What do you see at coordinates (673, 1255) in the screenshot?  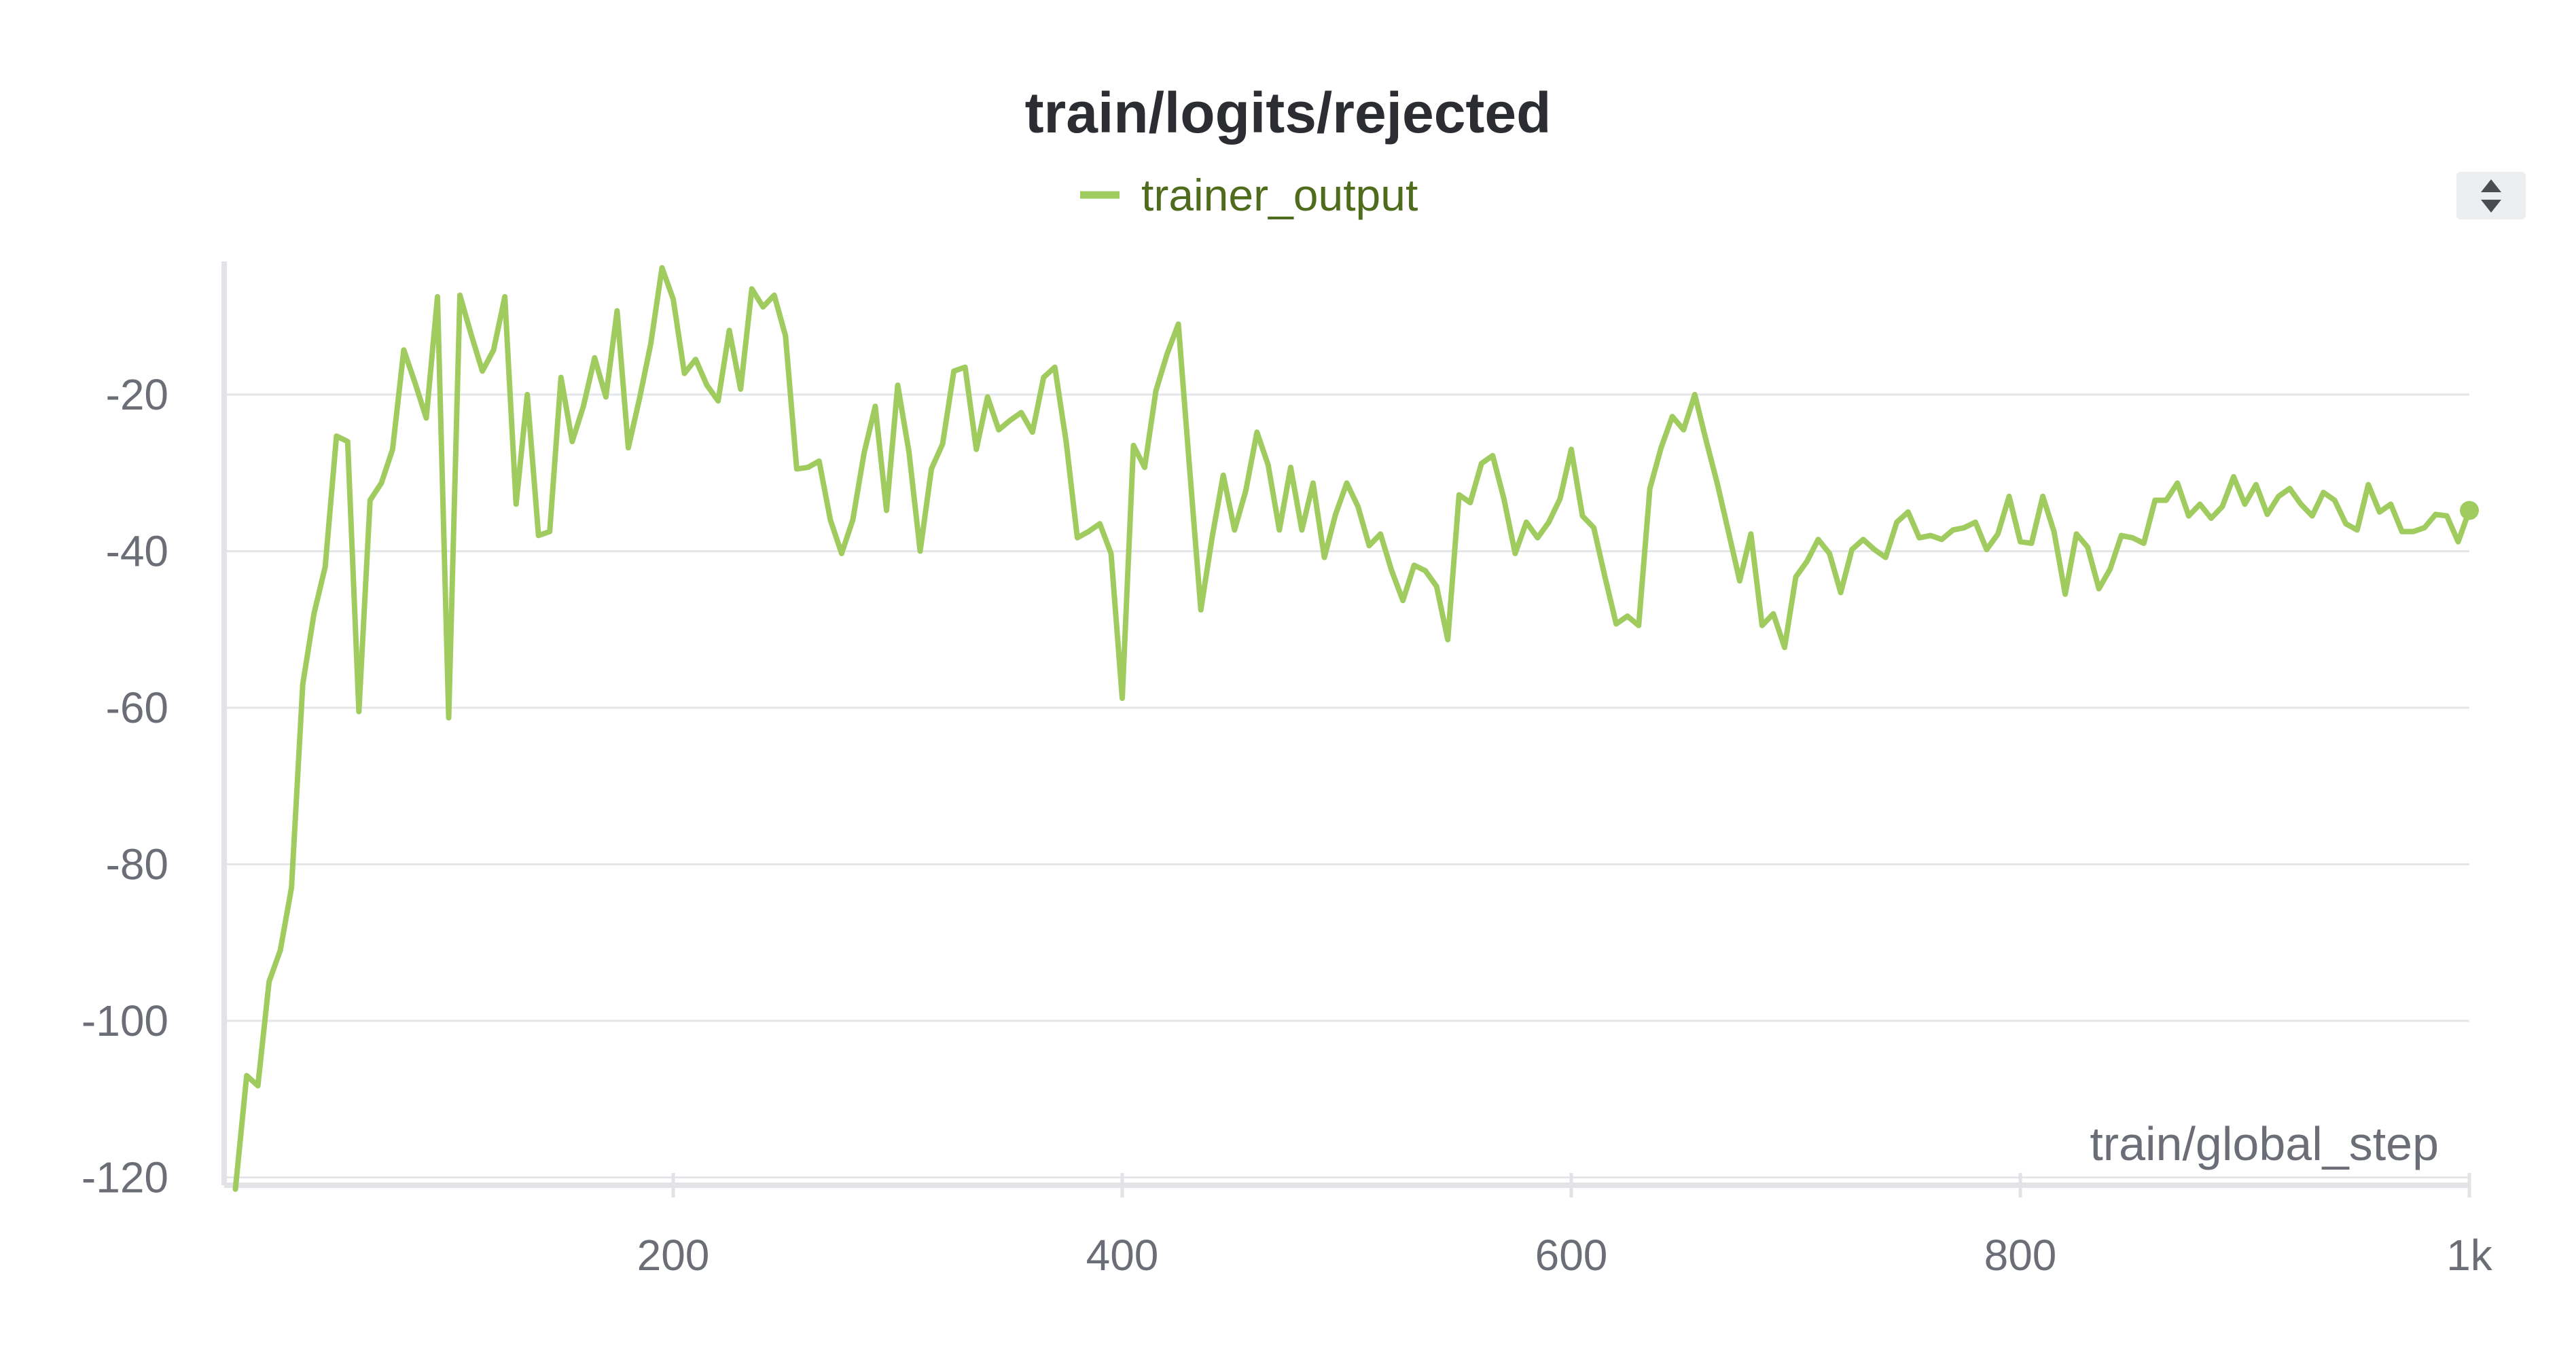 I see `x-tick-label: 200` at bounding box center [673, 1255].